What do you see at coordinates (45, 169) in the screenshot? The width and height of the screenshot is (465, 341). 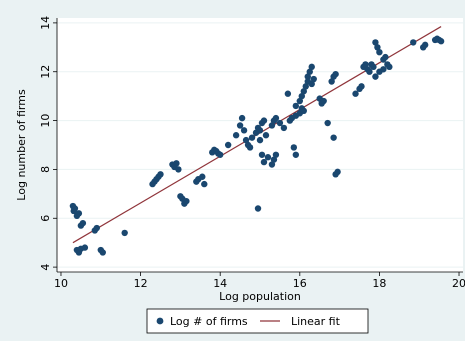 I see `y-tick-label: 8` at bounding box center [45, 169].